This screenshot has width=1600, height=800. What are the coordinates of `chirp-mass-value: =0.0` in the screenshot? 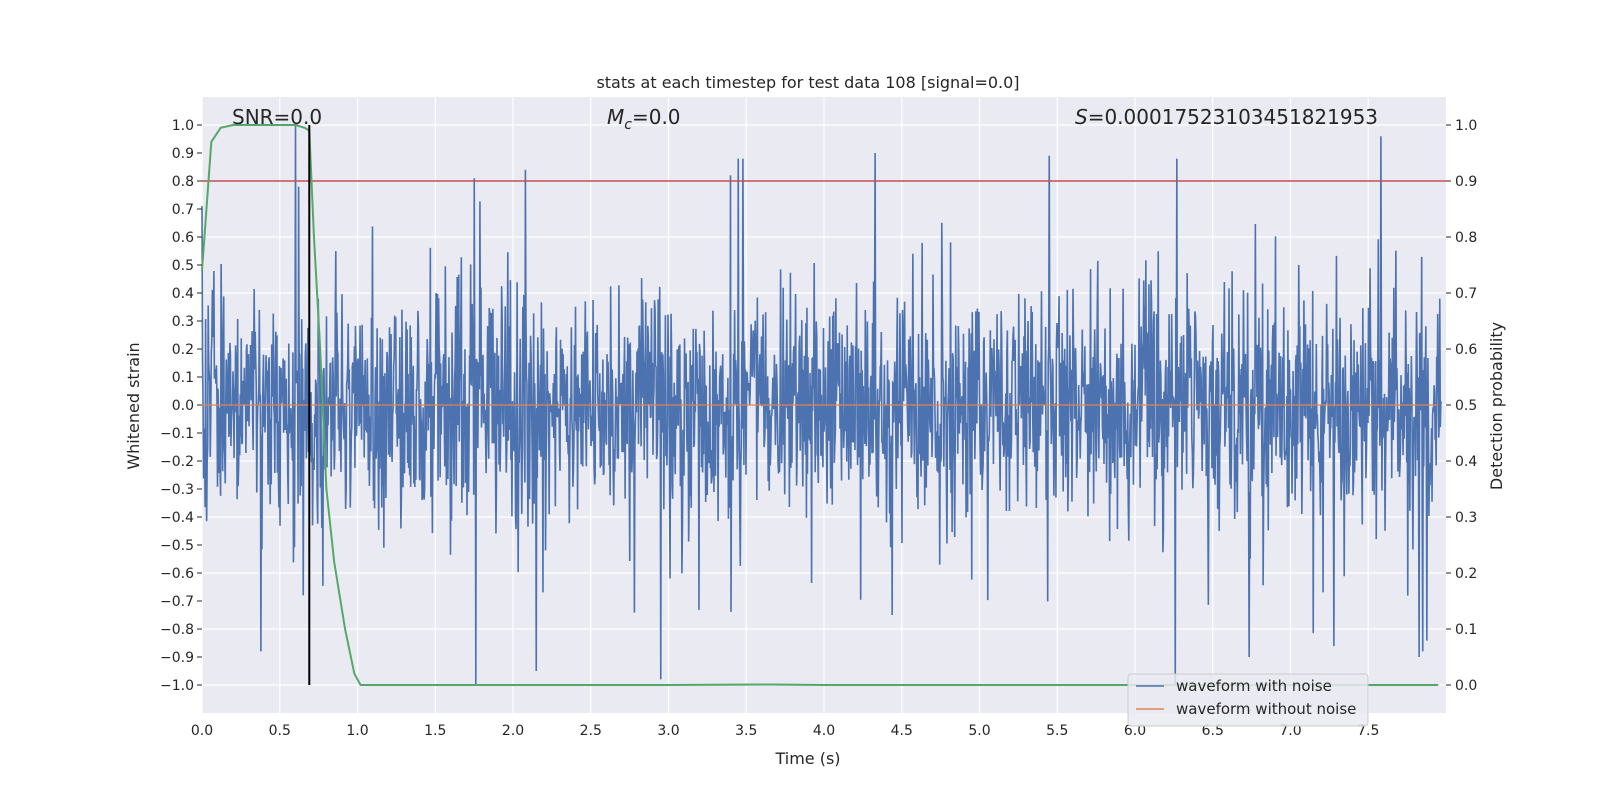 It's located at (656, 117).